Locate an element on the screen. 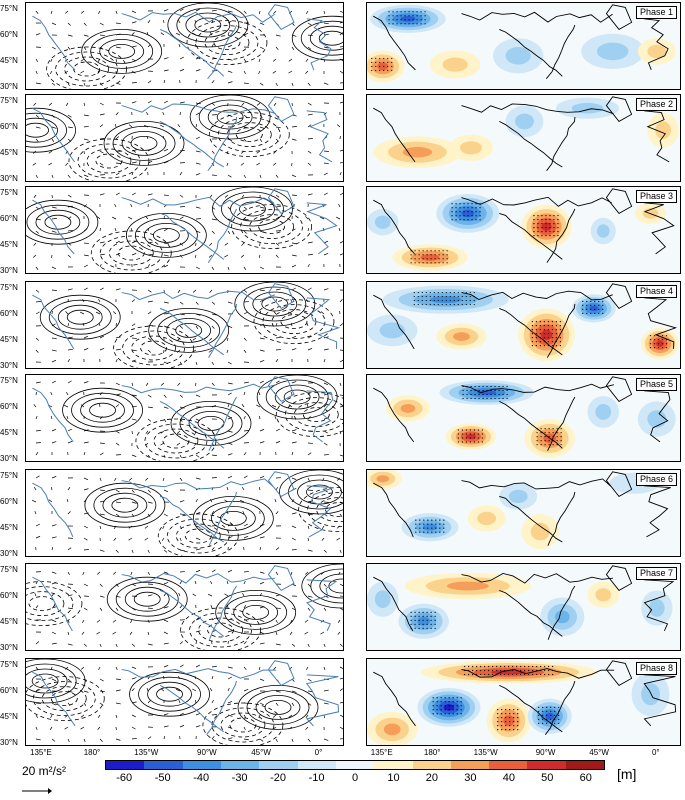 Image resolution: width=685 pixels, height=800 pixels. latitude-label: 60°N is located at coordinates (9, 34).